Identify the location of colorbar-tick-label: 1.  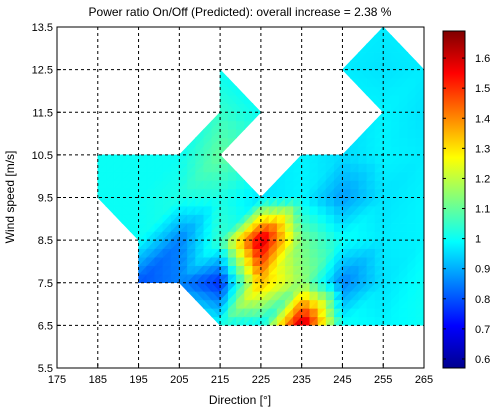
(478, 240).